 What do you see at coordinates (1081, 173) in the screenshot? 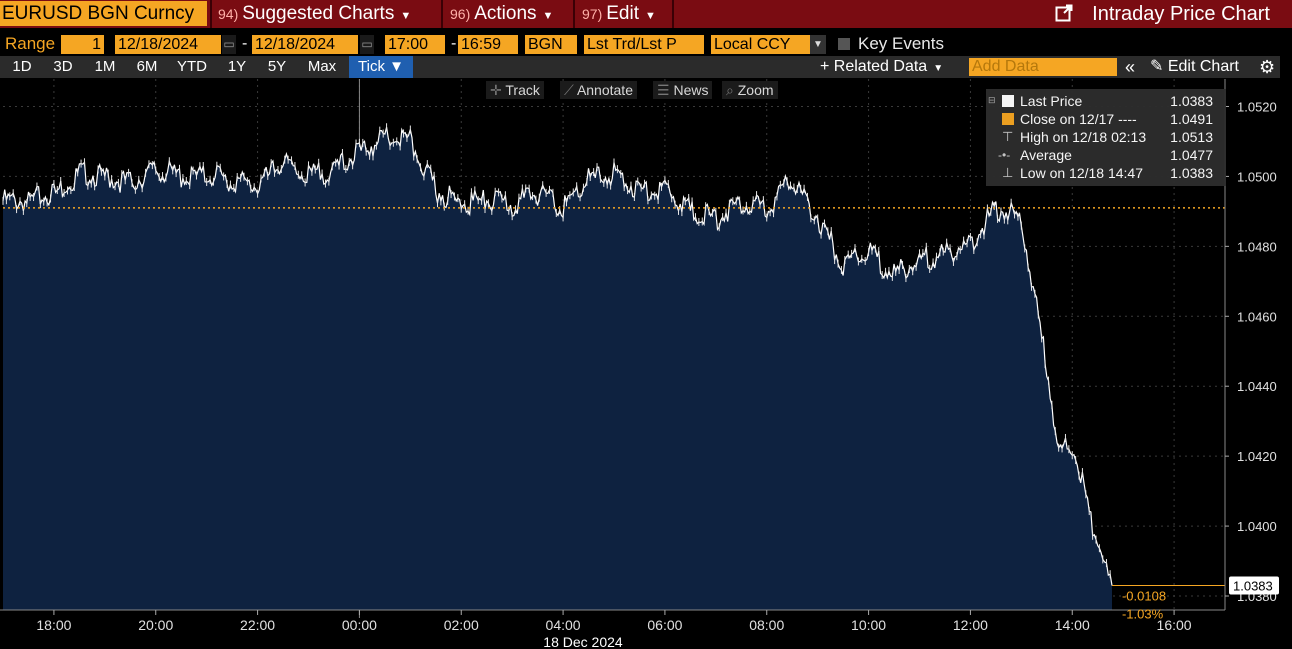
I see `legend-name: Low on 12/18 14:47` at bounding box center [1081, 173].